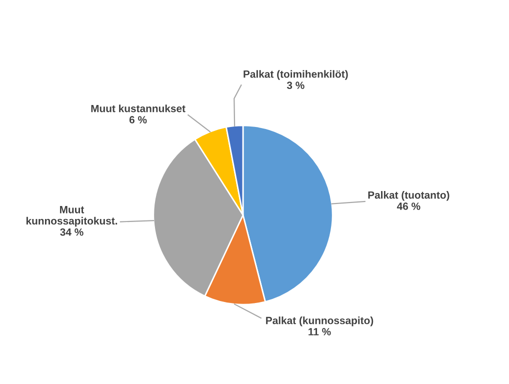 Image resolution: width=509 pixels, height=384 pixels. I want to click on slice-label: Muut kunnossapitokust., so click(72, 216).